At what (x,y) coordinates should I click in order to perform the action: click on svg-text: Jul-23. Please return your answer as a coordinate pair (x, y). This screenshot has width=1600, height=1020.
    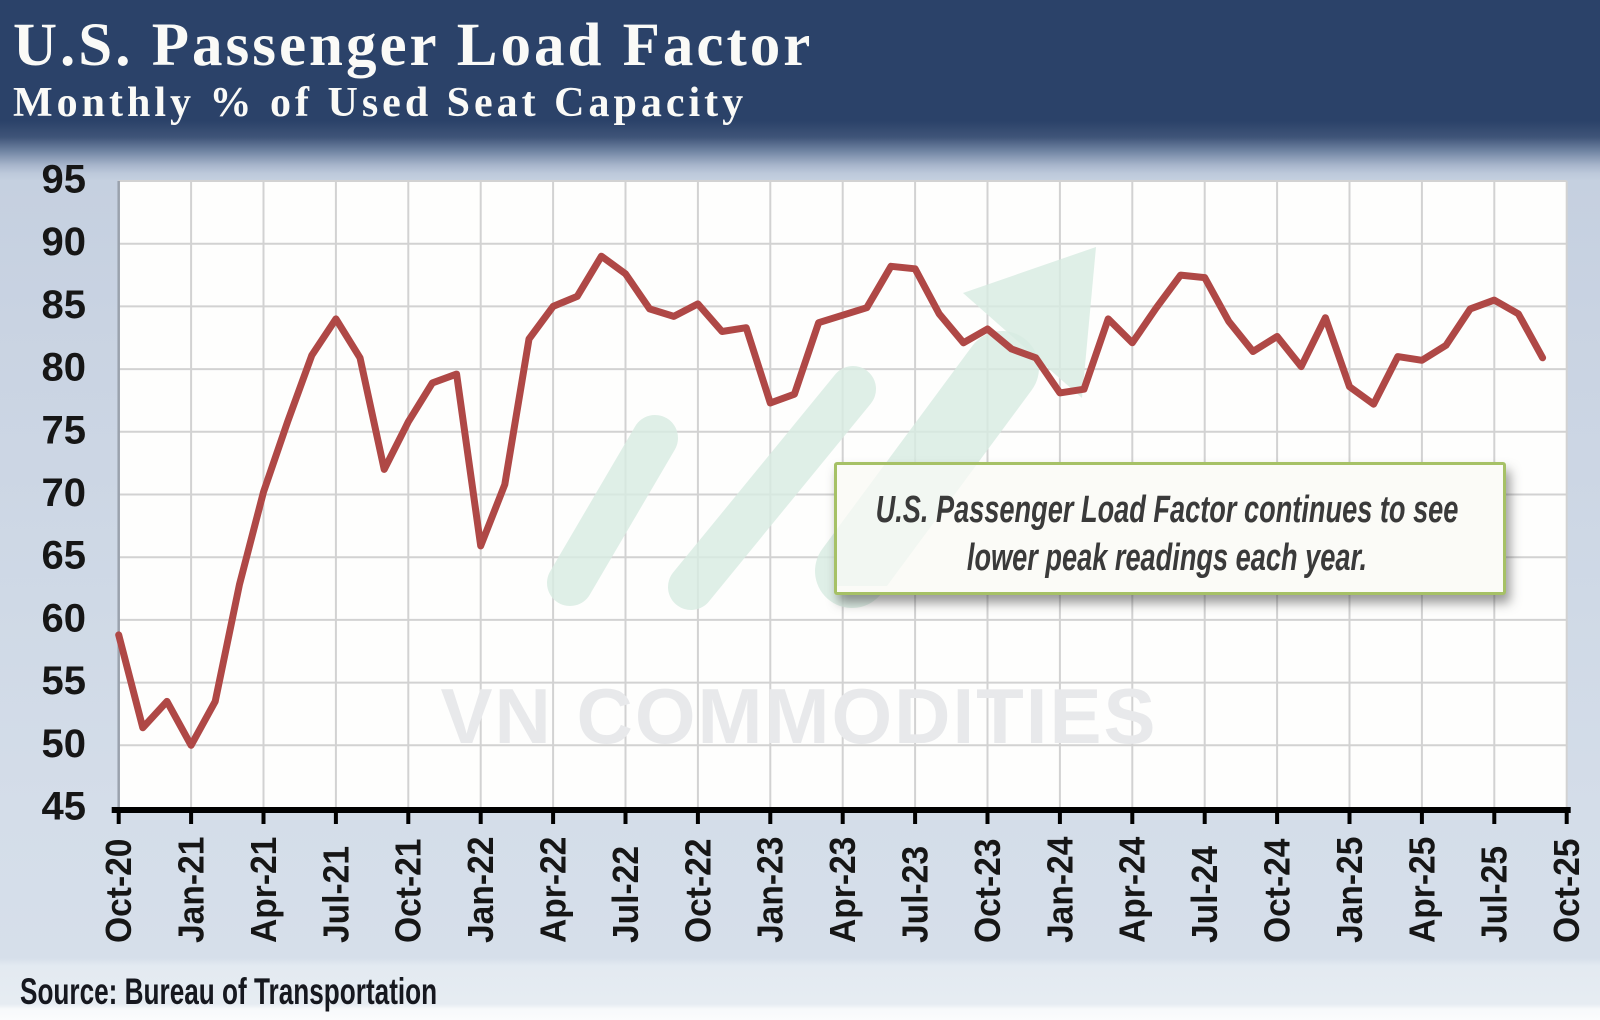
    Looking at the image, I should click on (915, 894).